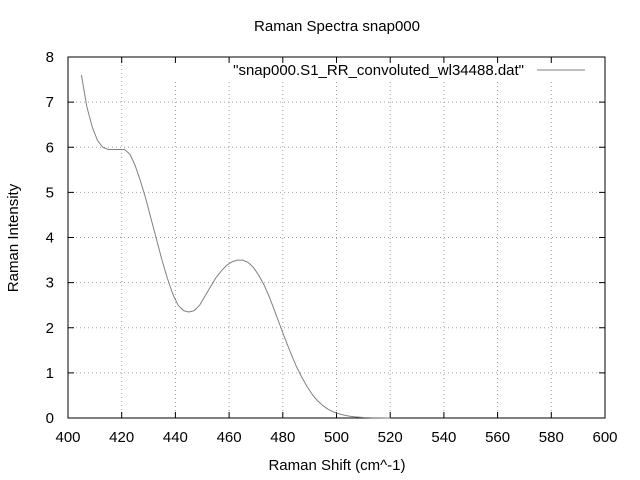 The height and width of the screenshot is (480, 640). I want to click on y-tick-label: 4, so click(50, 238).